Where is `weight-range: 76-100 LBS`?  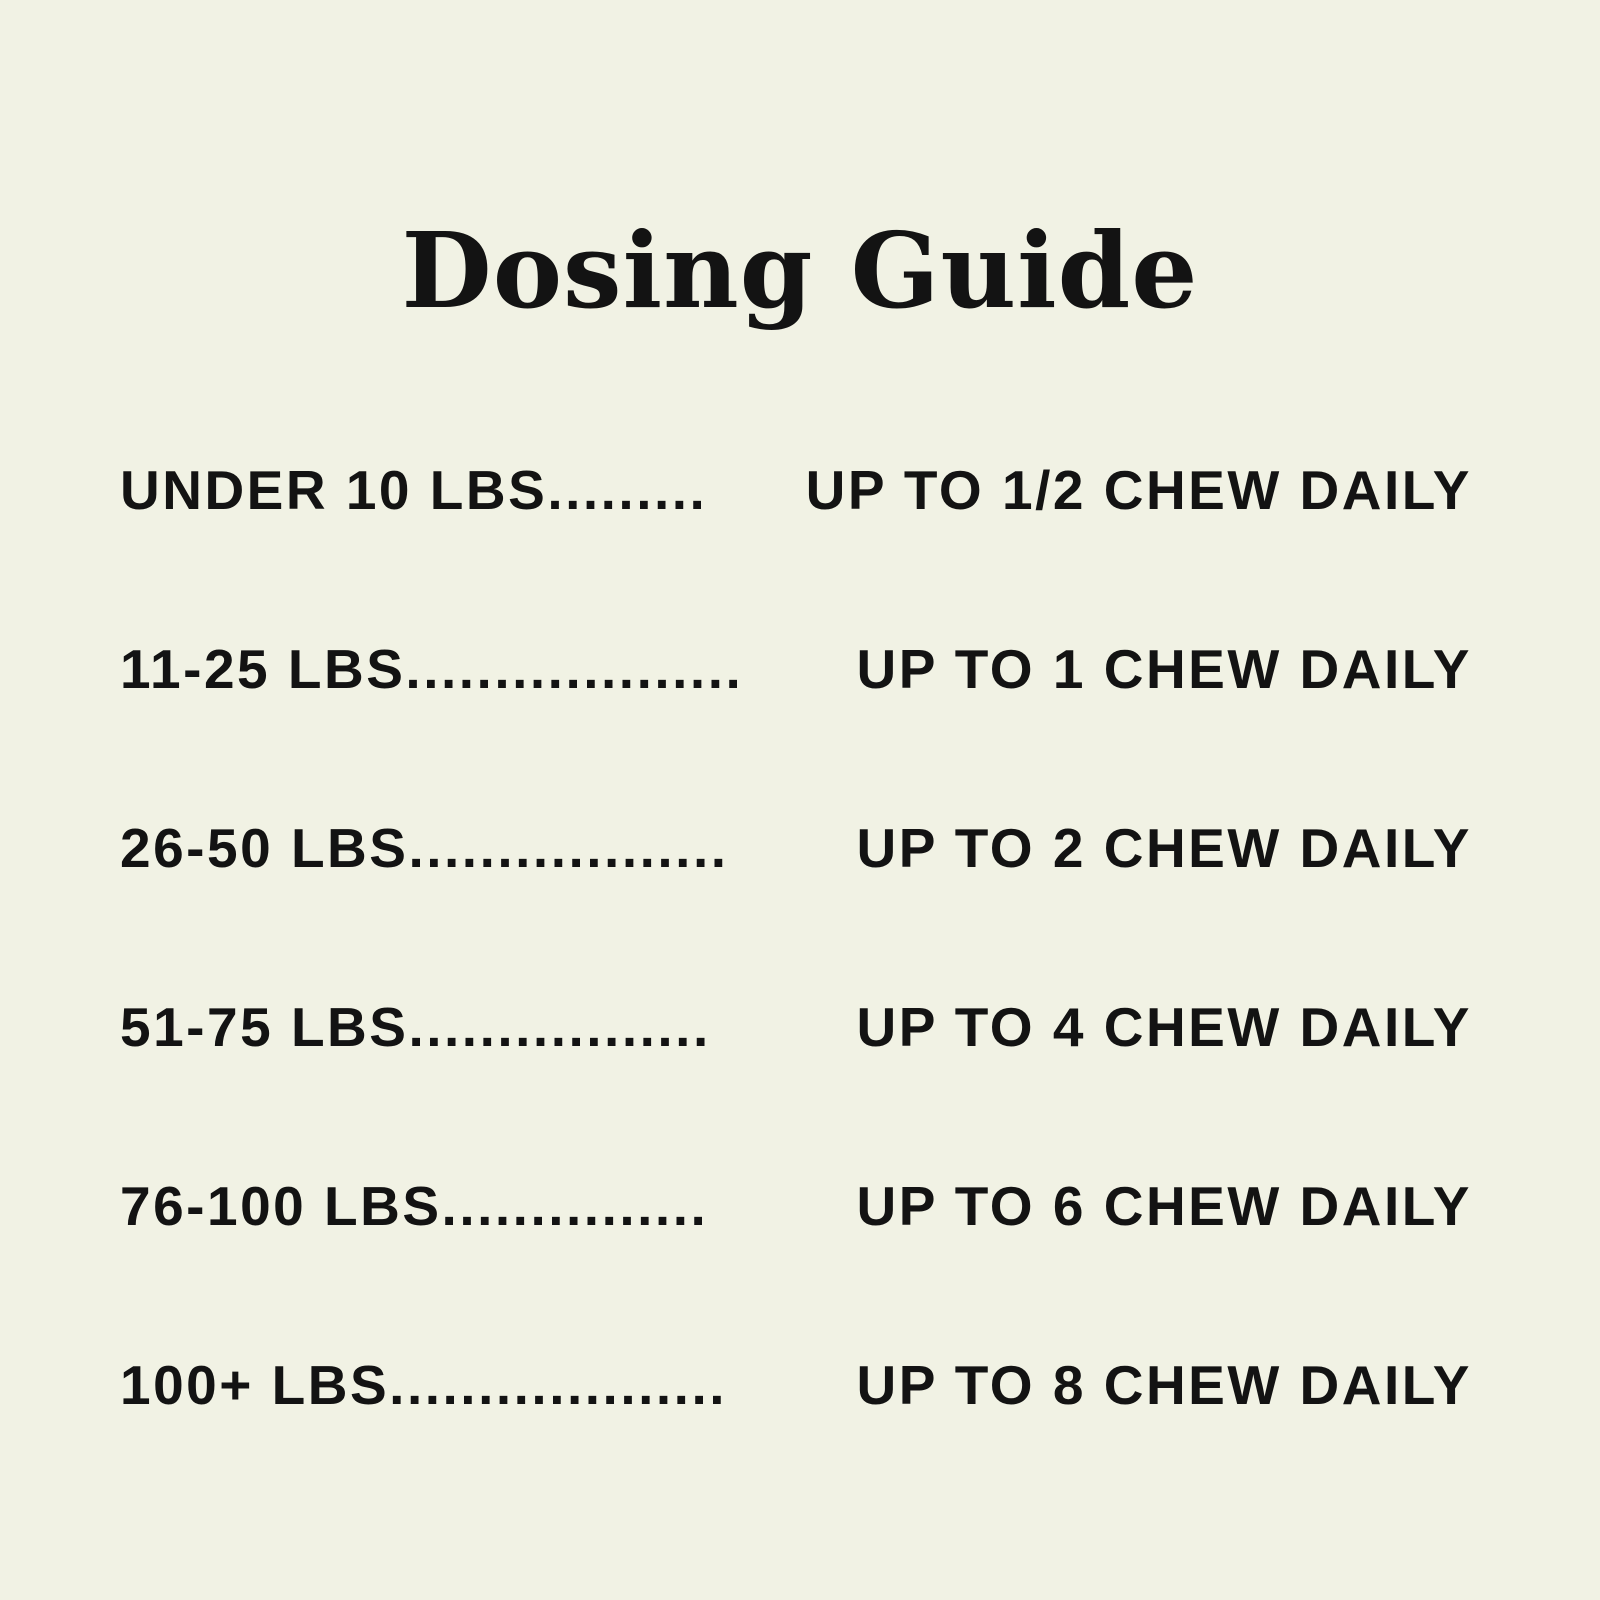
weight-range: 76-100 LBS is located at coordinates (281, 1206).